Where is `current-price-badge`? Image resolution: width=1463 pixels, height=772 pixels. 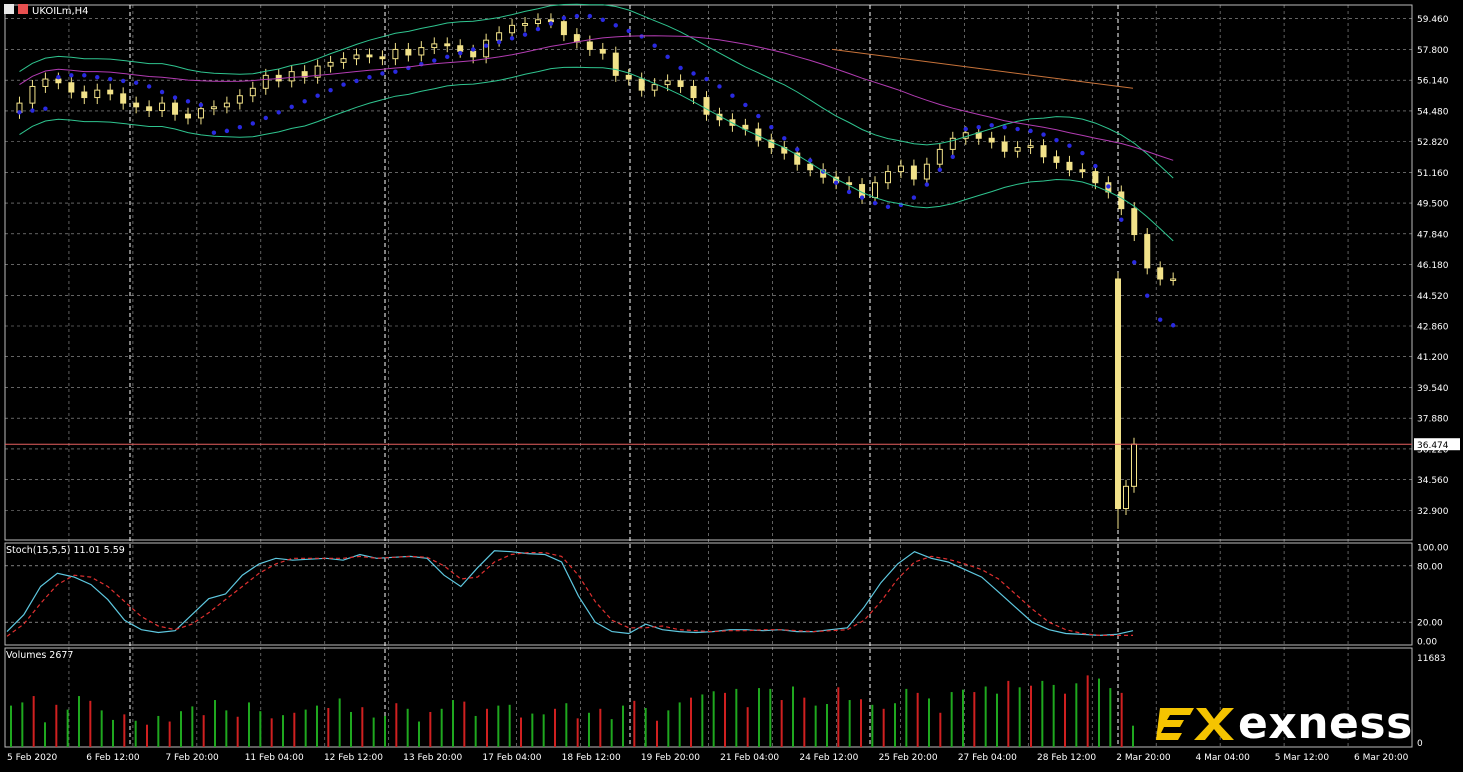
current-price-badge is located at coordinates (1437, 444).